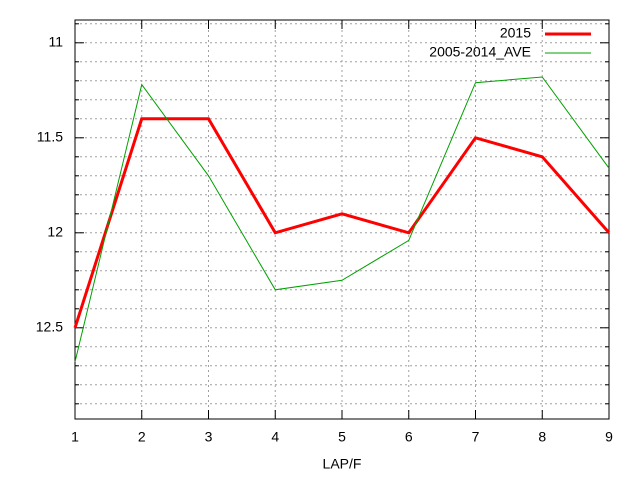 Image resolution: width=640 pixels, height=480 pixels. Describe the element at coordinates (50, 137) in the screenshot. I see `y-tick-label: 11.5` at that location.